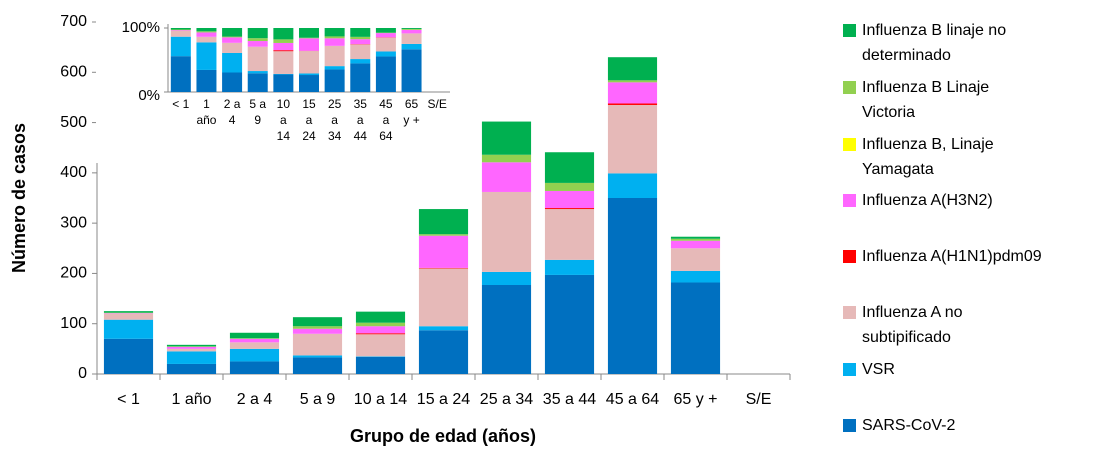 This screenshot has height=451, width=1110. I want to click on legend-item: Influenza B Linaje Victoria, so click(943, 100).